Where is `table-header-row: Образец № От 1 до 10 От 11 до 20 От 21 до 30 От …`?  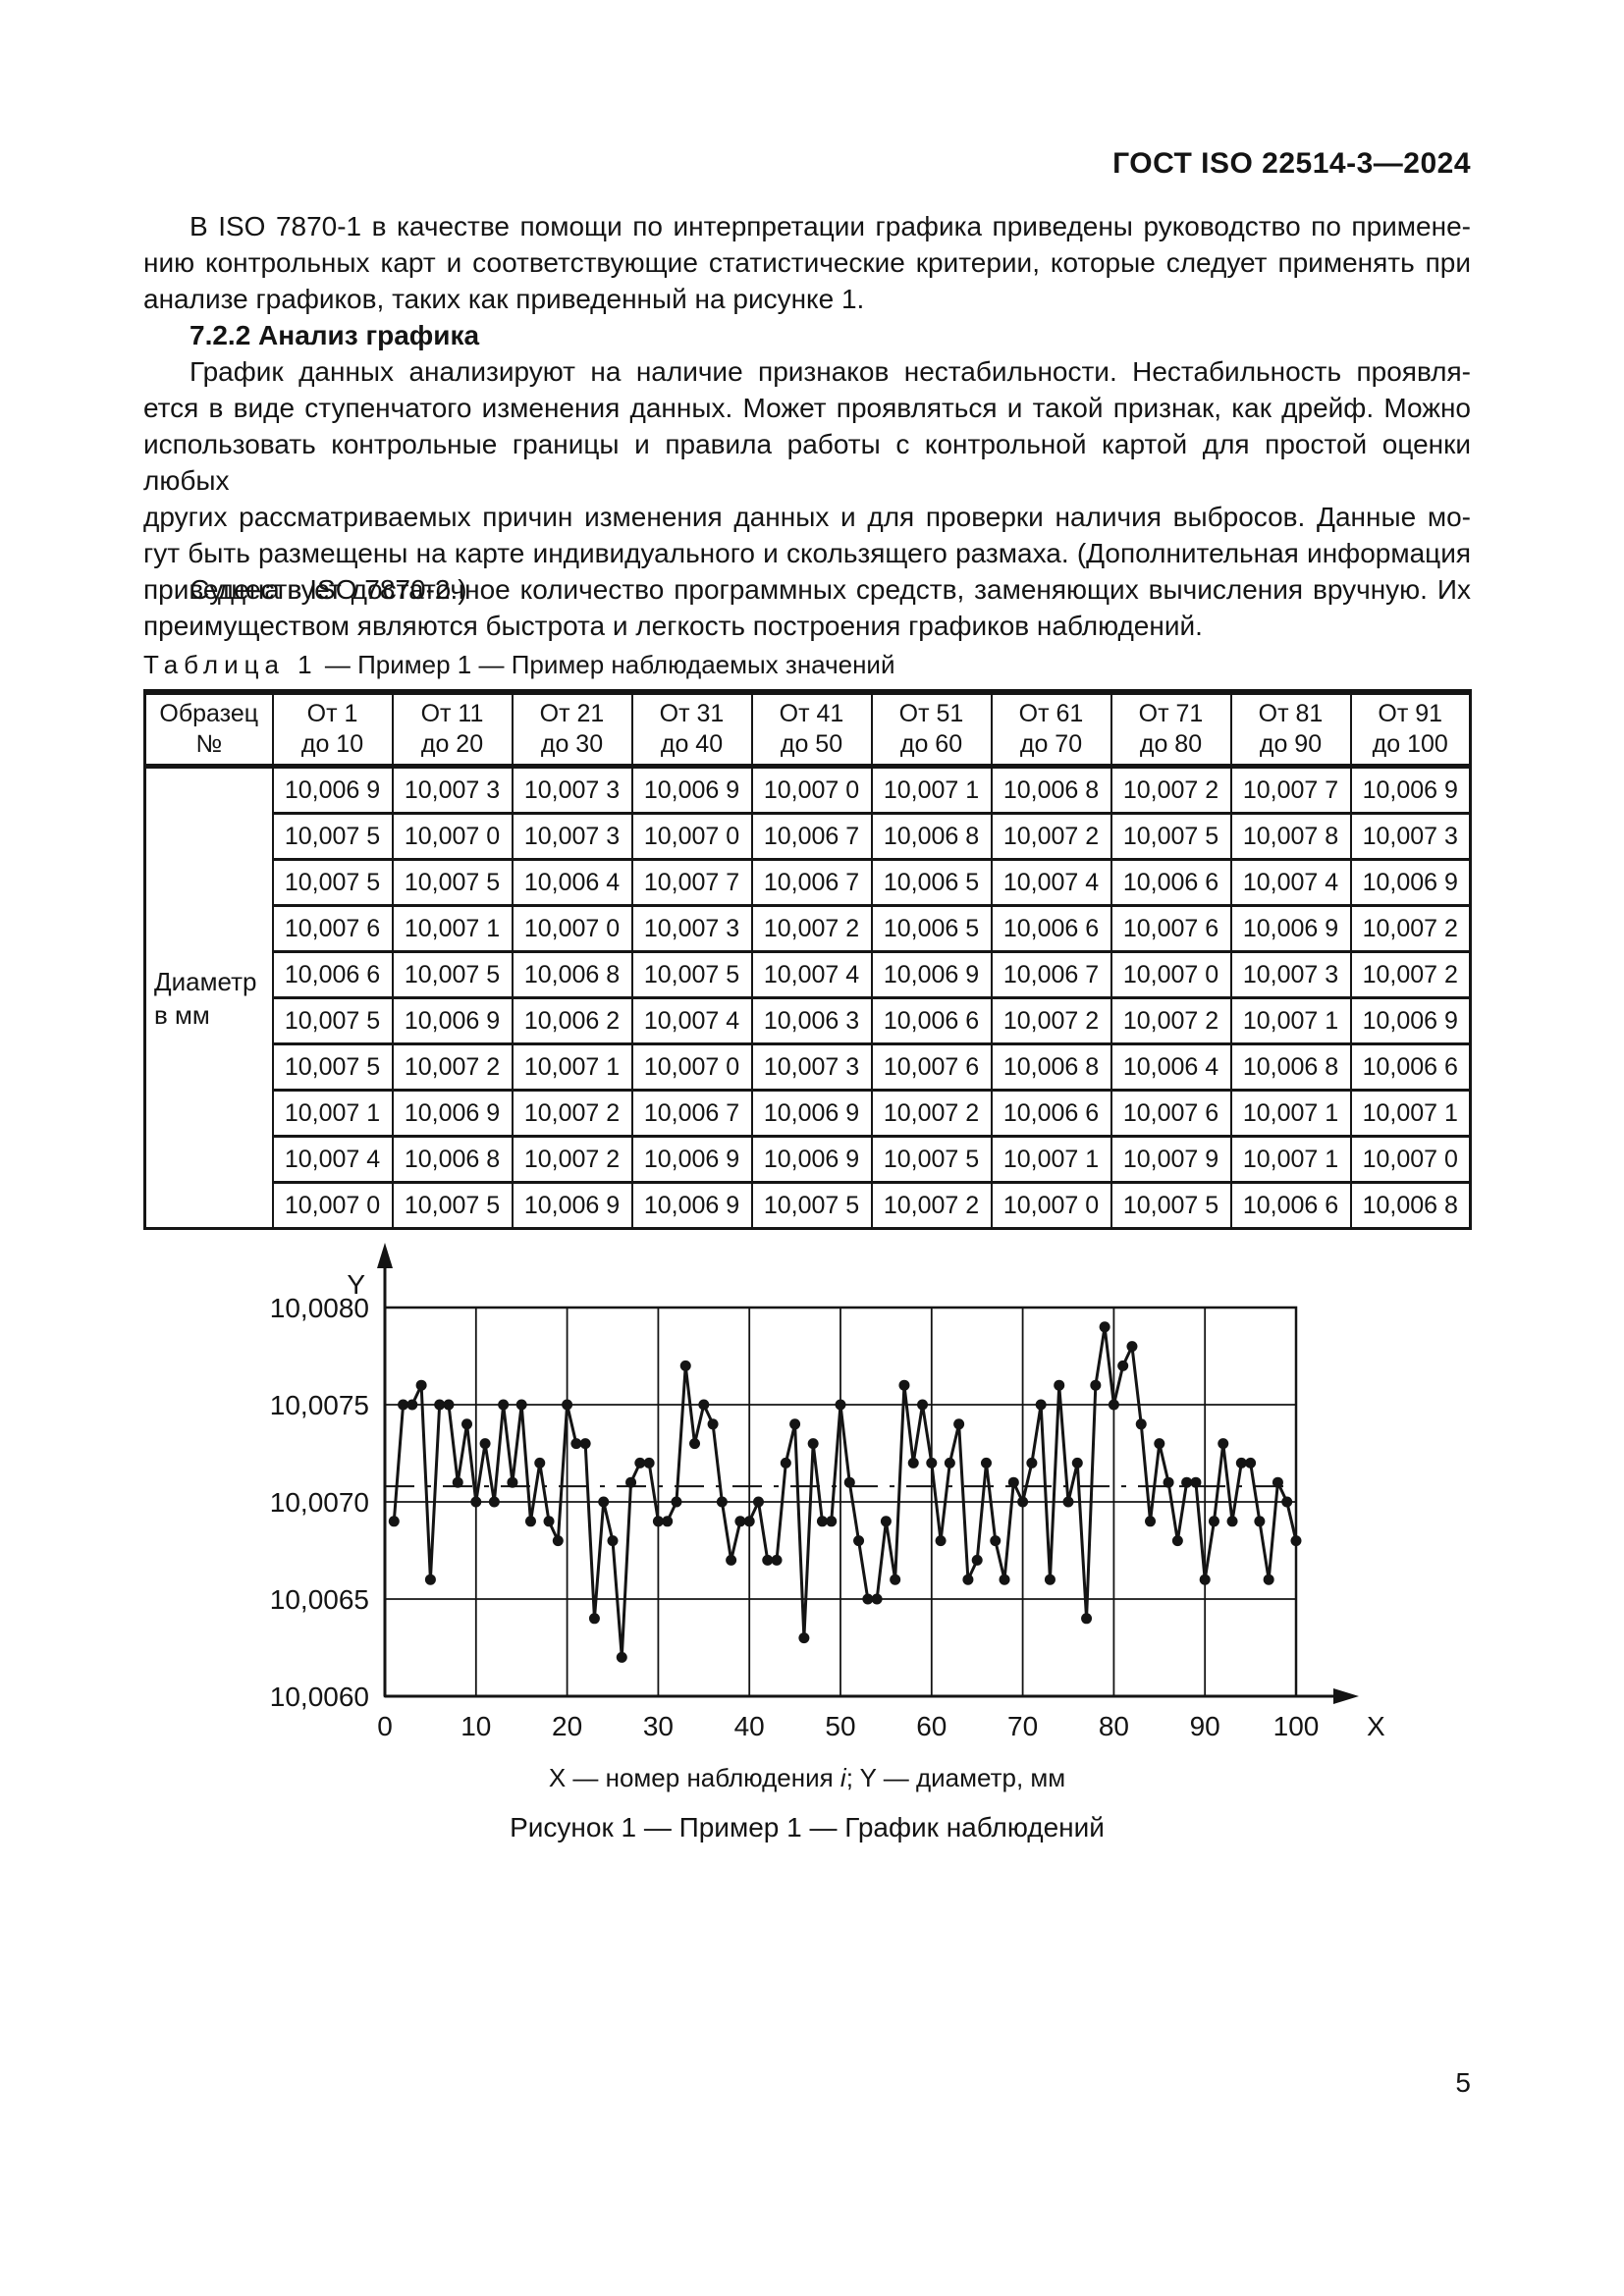 table-header-row: Образец № От 1 до 10 От 11 до 20 От 21 до 30 От … is located at coordinates (807, 730).